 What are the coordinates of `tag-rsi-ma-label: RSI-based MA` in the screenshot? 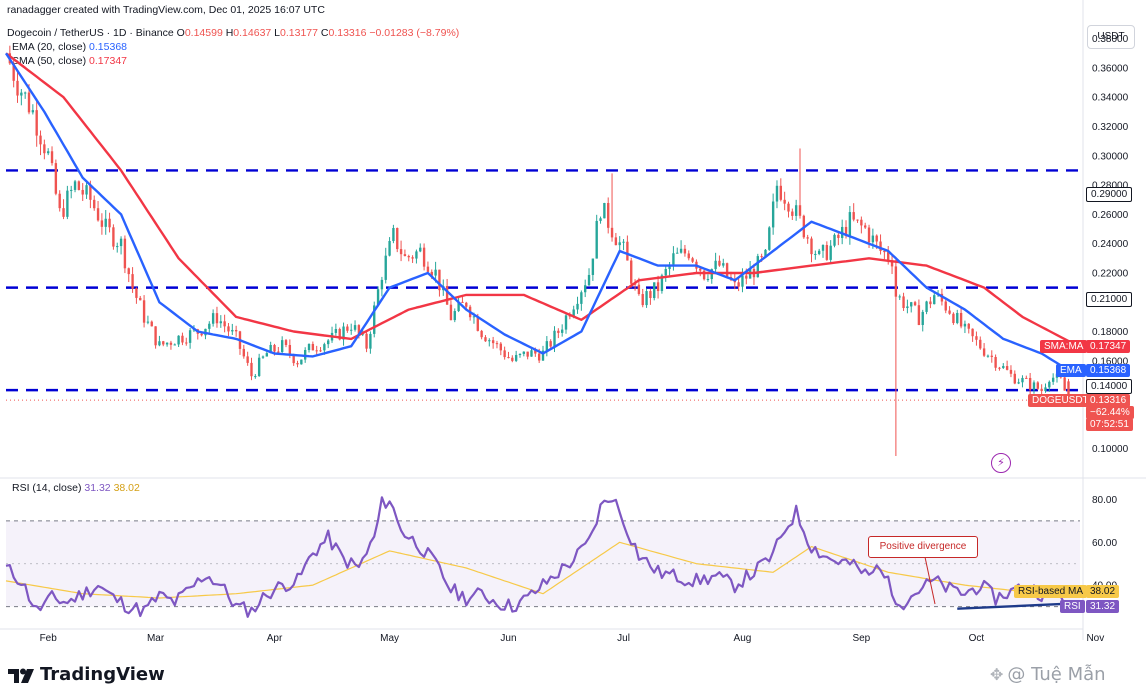 It's located at (1051, 591).